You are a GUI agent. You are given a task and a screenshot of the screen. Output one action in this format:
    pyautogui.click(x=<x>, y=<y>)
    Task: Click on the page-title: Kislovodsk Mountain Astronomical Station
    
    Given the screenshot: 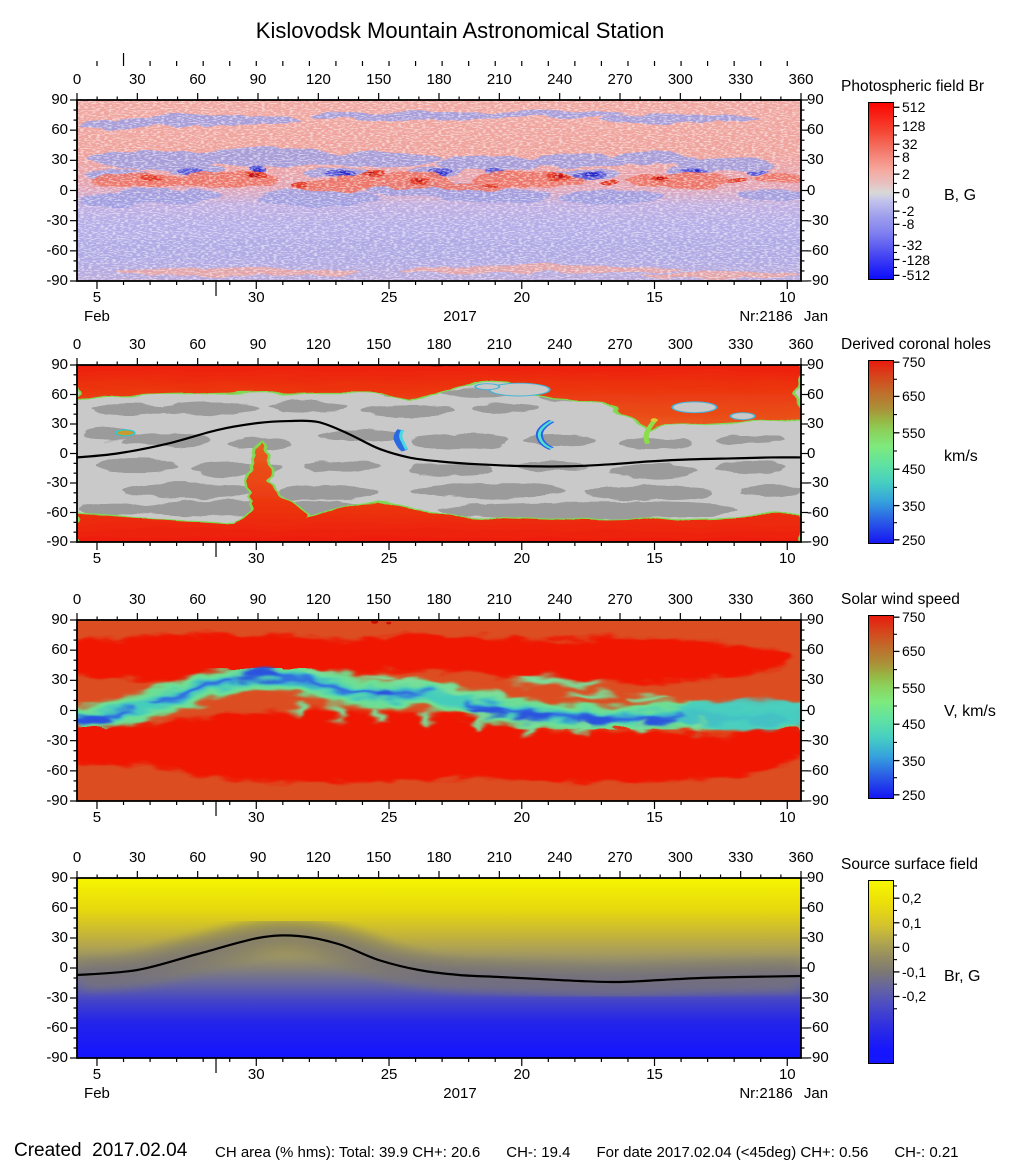 What is the action you would take?
    pyautogui.click(x=460, y=30)
    